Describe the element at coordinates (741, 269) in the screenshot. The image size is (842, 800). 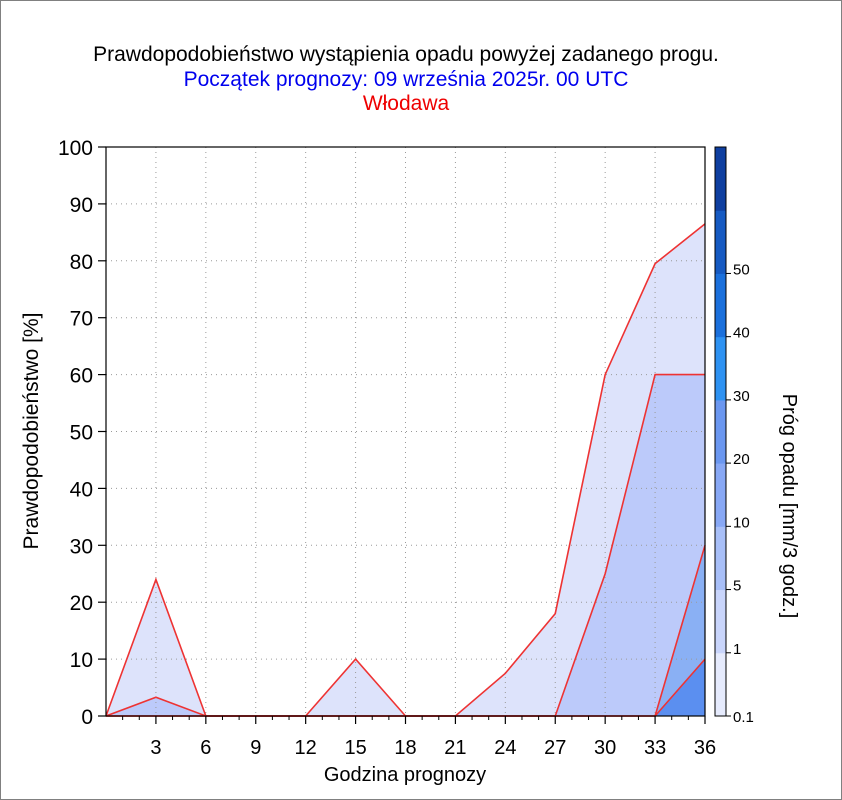
I see `colorbar-tick-label: 50` at that location.